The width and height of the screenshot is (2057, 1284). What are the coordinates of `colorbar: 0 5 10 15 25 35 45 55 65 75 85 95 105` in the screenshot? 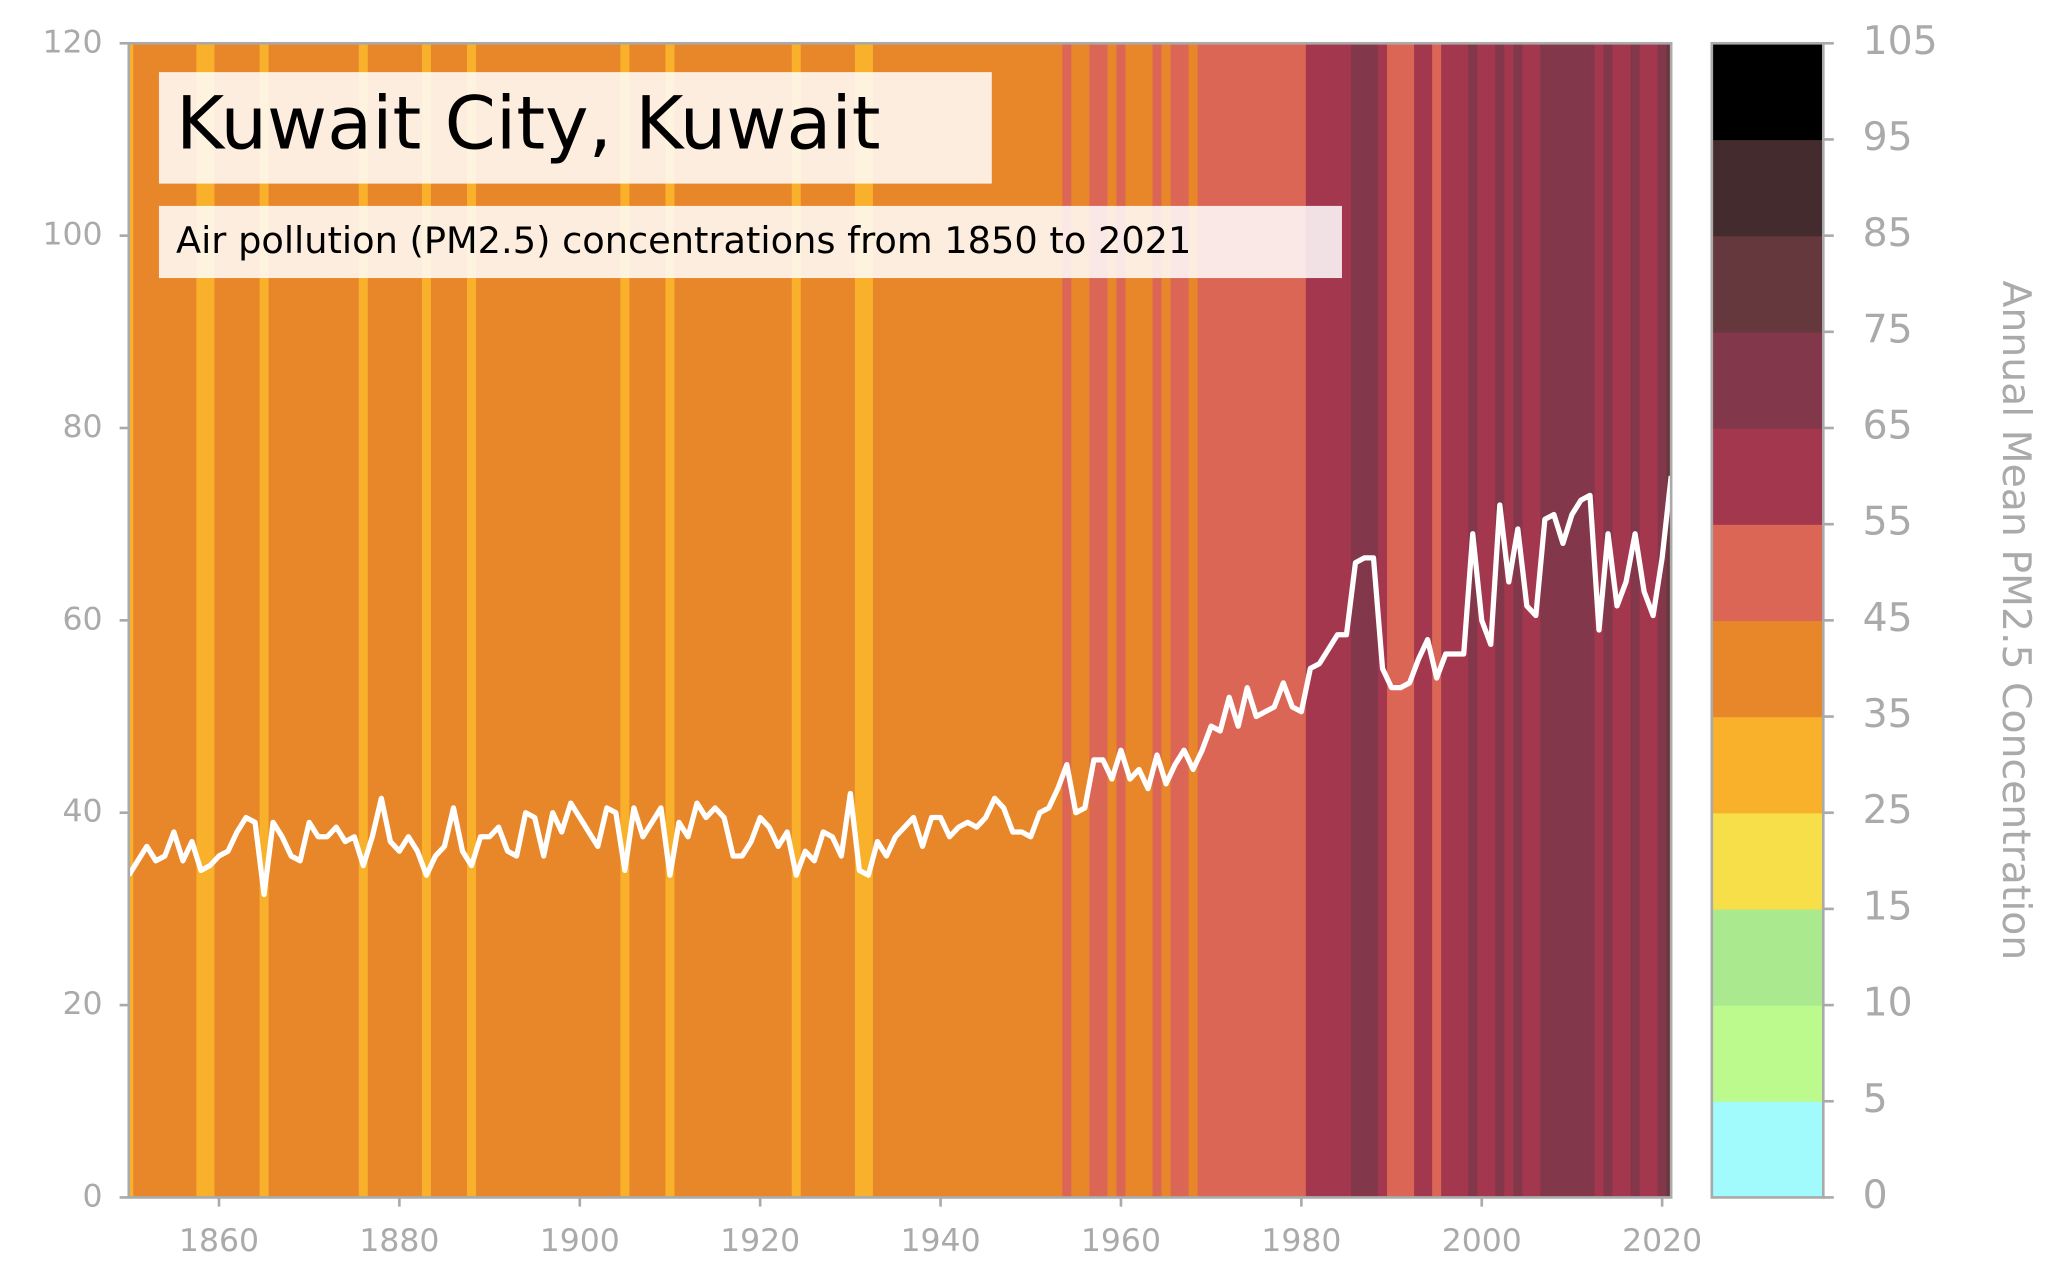 It's located at (1824, 618).